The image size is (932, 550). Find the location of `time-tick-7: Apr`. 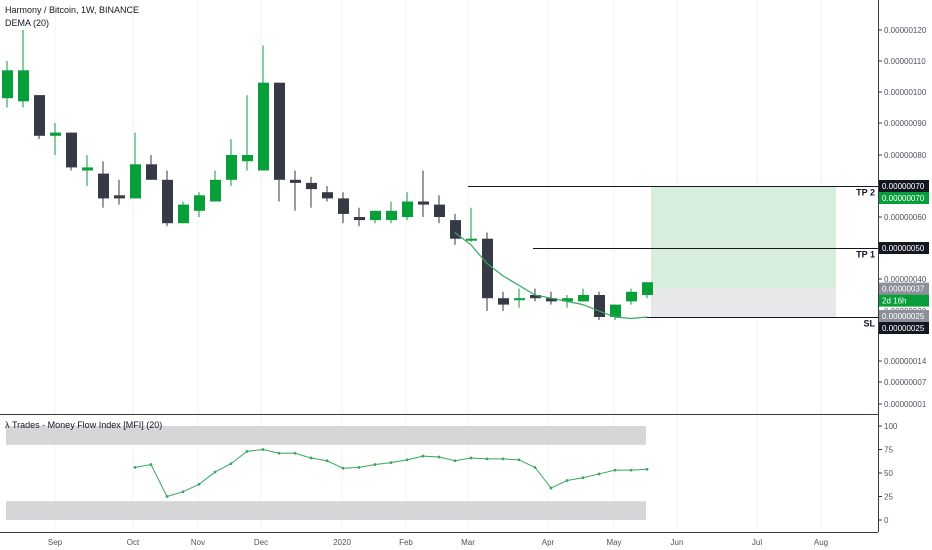

time-tick-7: Apr is located at coordinates (548, 542).